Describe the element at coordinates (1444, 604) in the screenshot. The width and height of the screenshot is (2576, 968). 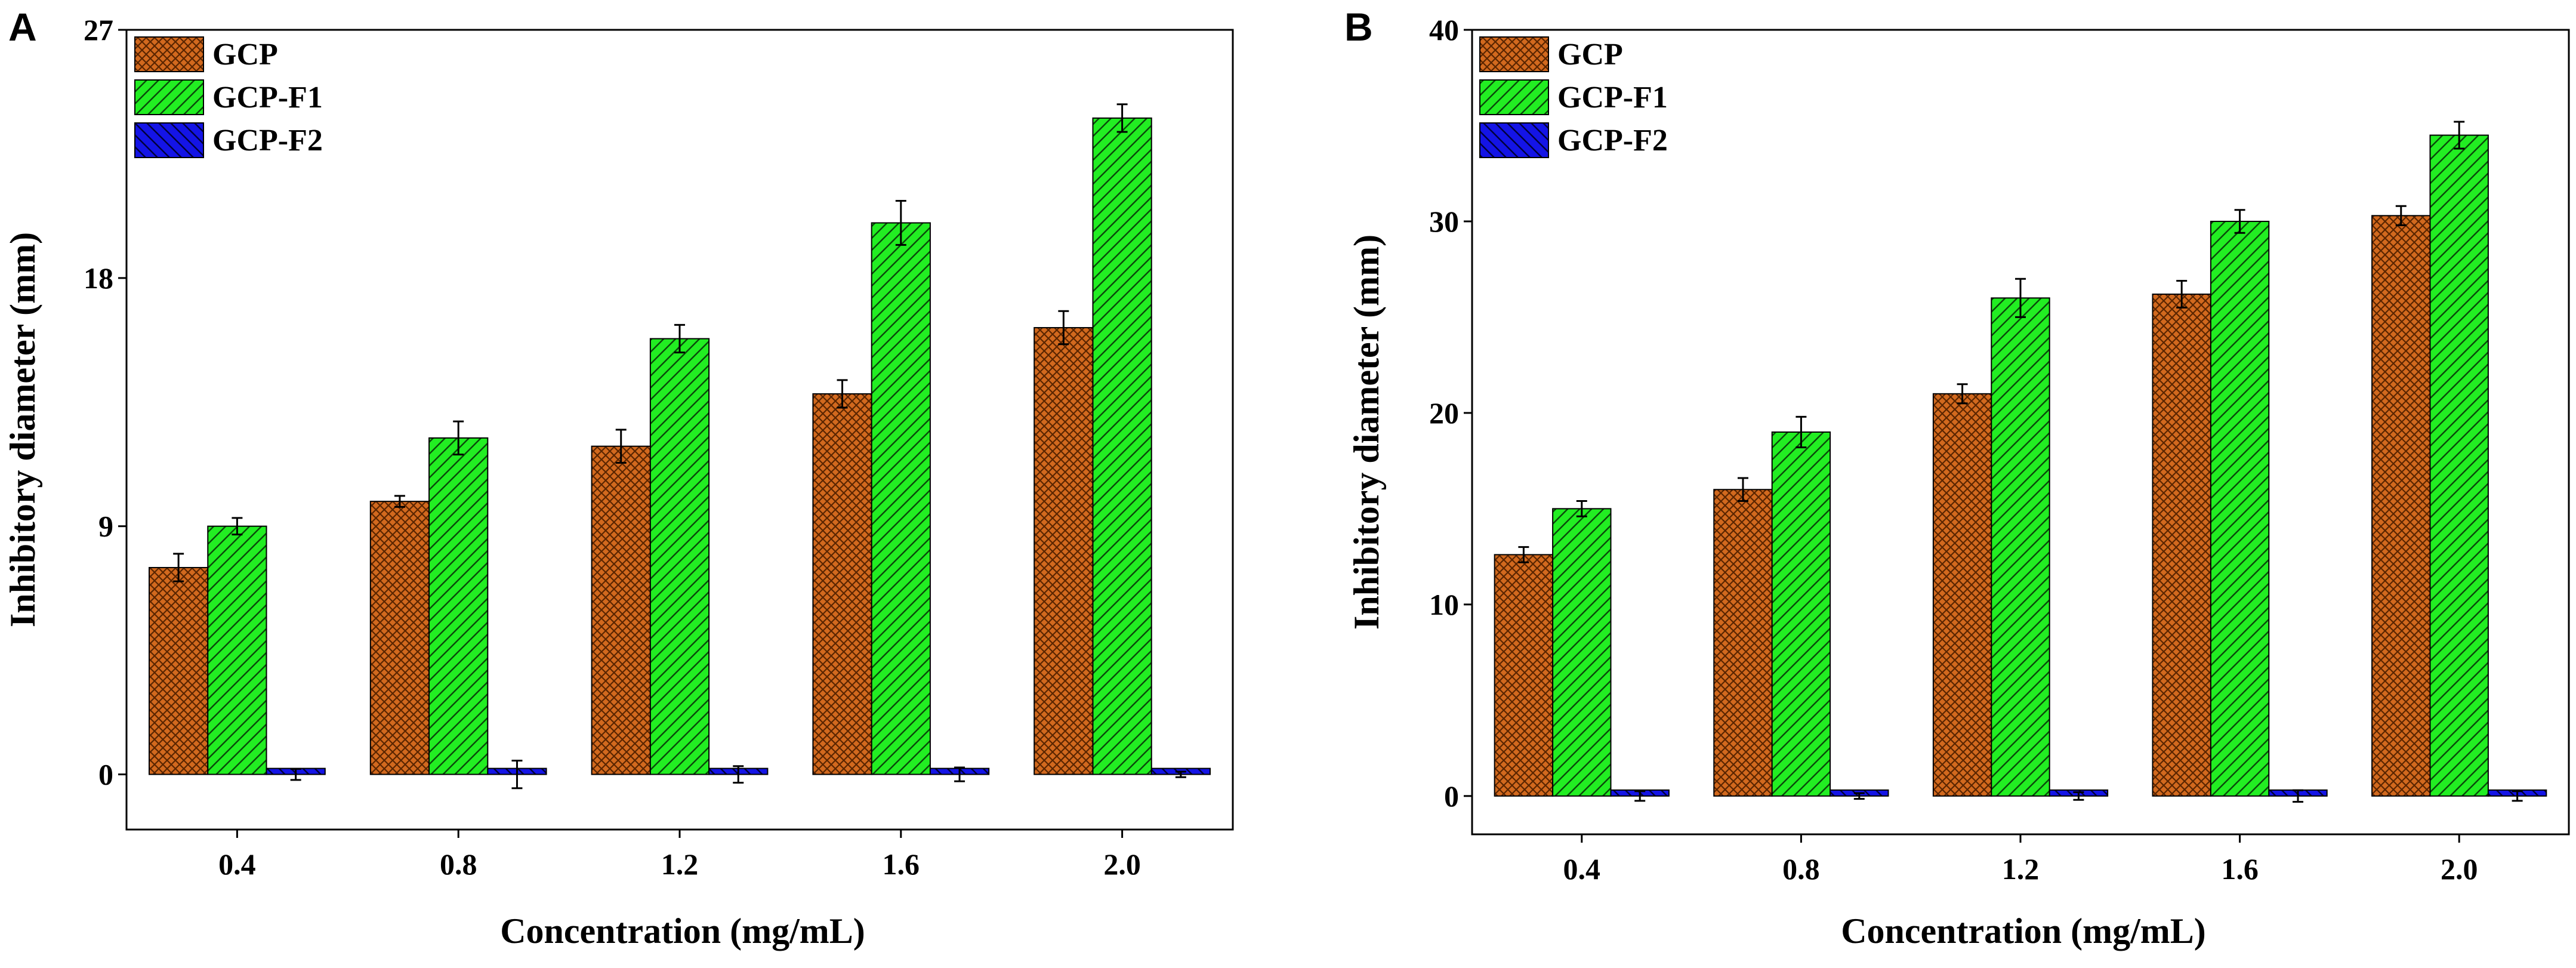
I see `y-tick-label: 10` at that location.